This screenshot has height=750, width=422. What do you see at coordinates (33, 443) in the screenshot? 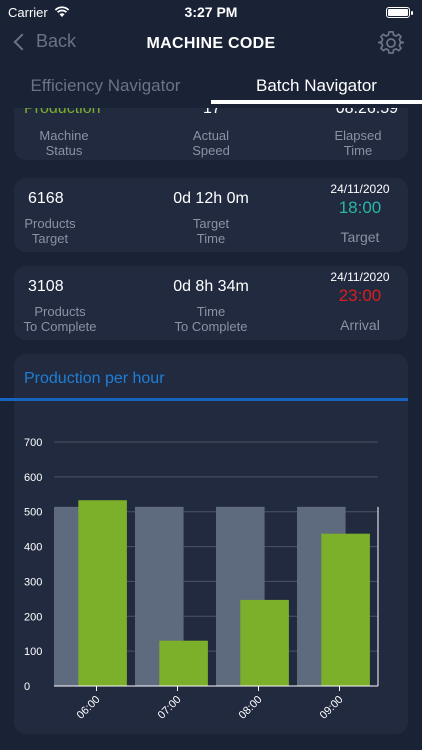
I see `y-tick-label: 700` at bounding box center [33, 443].